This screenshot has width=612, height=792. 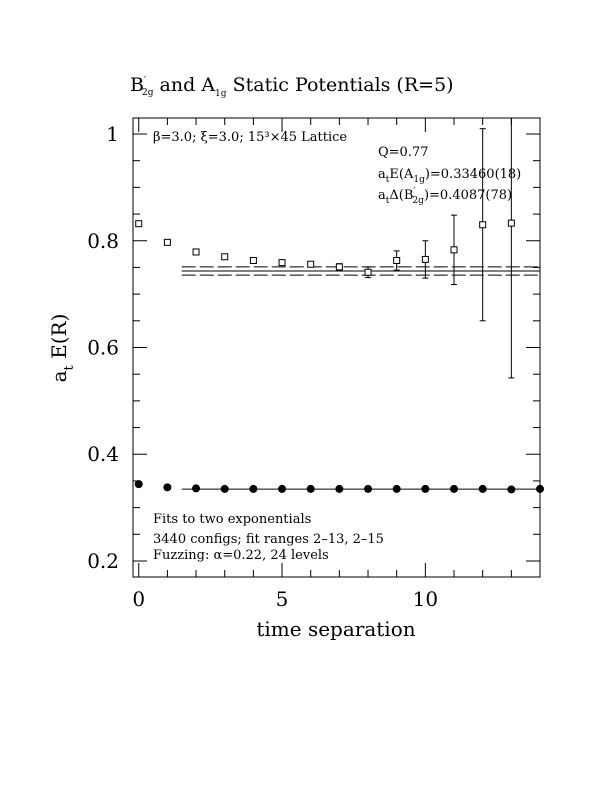 What do you see at coordinates (425, 599) in the screenshot?
I see `x-tick-label: 10` at bounding box center [425, 599].